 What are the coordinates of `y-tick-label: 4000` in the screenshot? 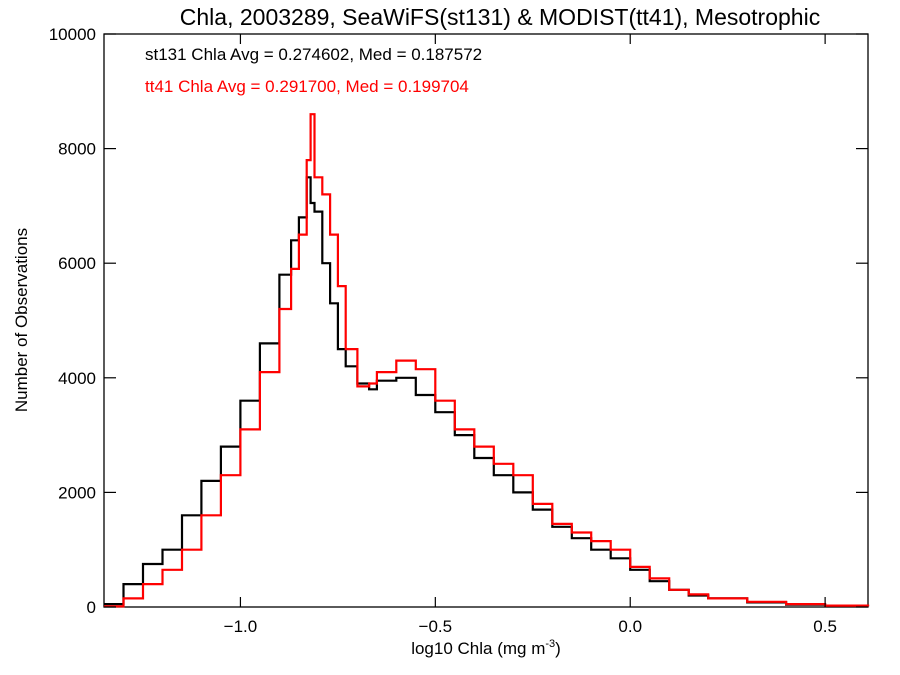 It's located at (77, 378).